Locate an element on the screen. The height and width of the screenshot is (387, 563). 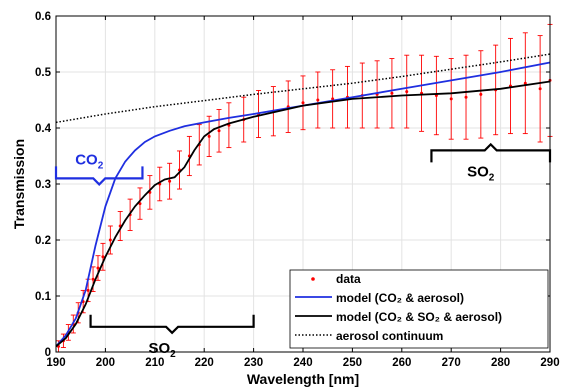
x-tick-label: 230 is located at coordinates (253, 363).